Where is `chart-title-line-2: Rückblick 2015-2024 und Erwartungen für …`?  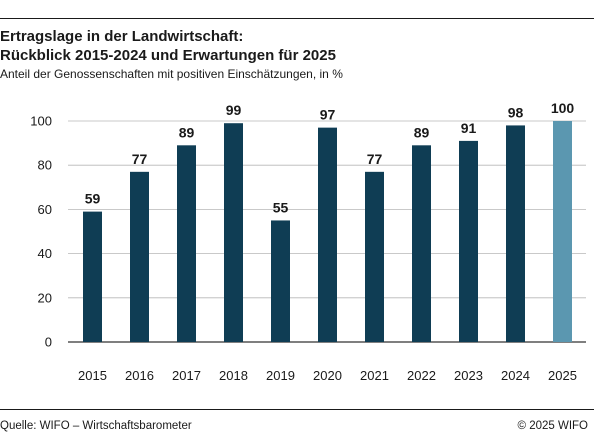
chart-title-line-2: Rückblick 2015-2024 und Erwartungen für … is located at coordinates (168, 55).